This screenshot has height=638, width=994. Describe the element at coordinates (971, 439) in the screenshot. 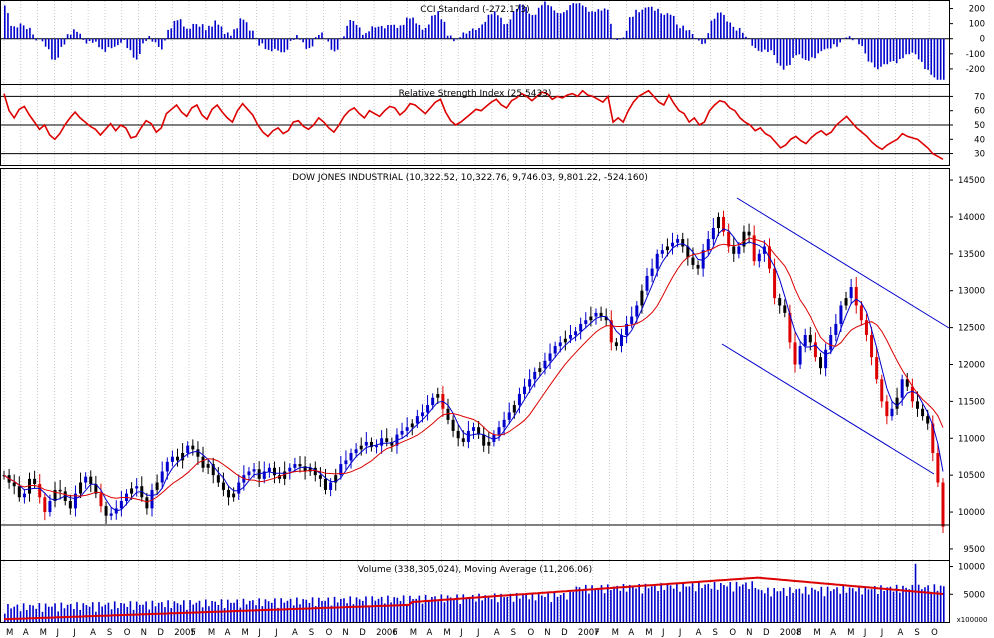

I see `y-tick-label: 11000` at that location.